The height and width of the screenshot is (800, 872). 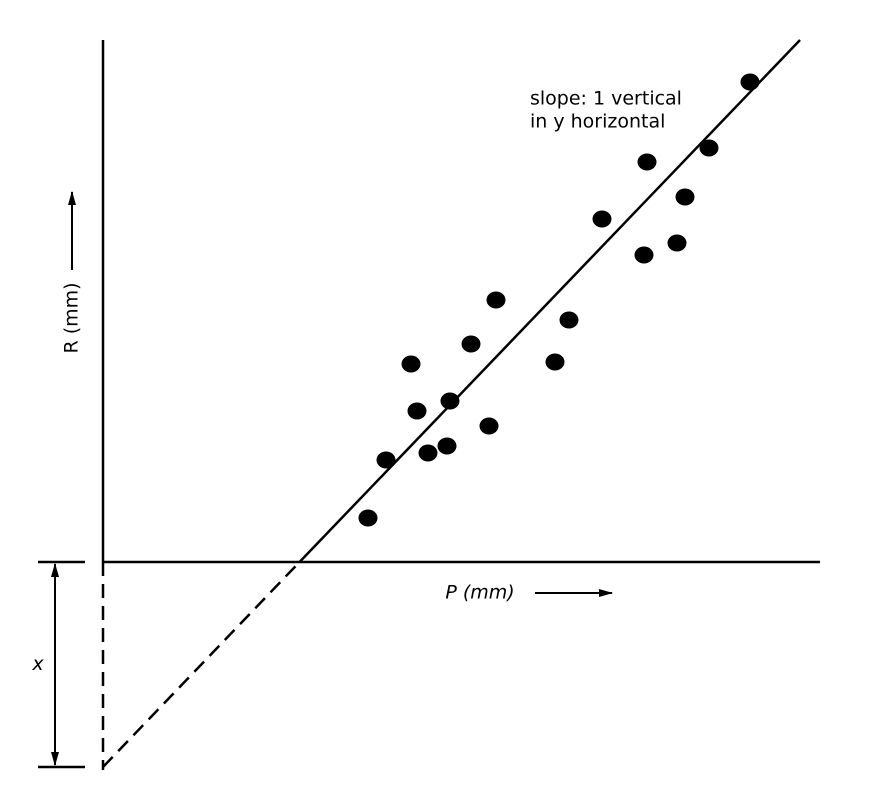 What do you see at coordinates (37, 664) in the screenshot?
I see `intercept-label: x` at bounding box center [37, 664].